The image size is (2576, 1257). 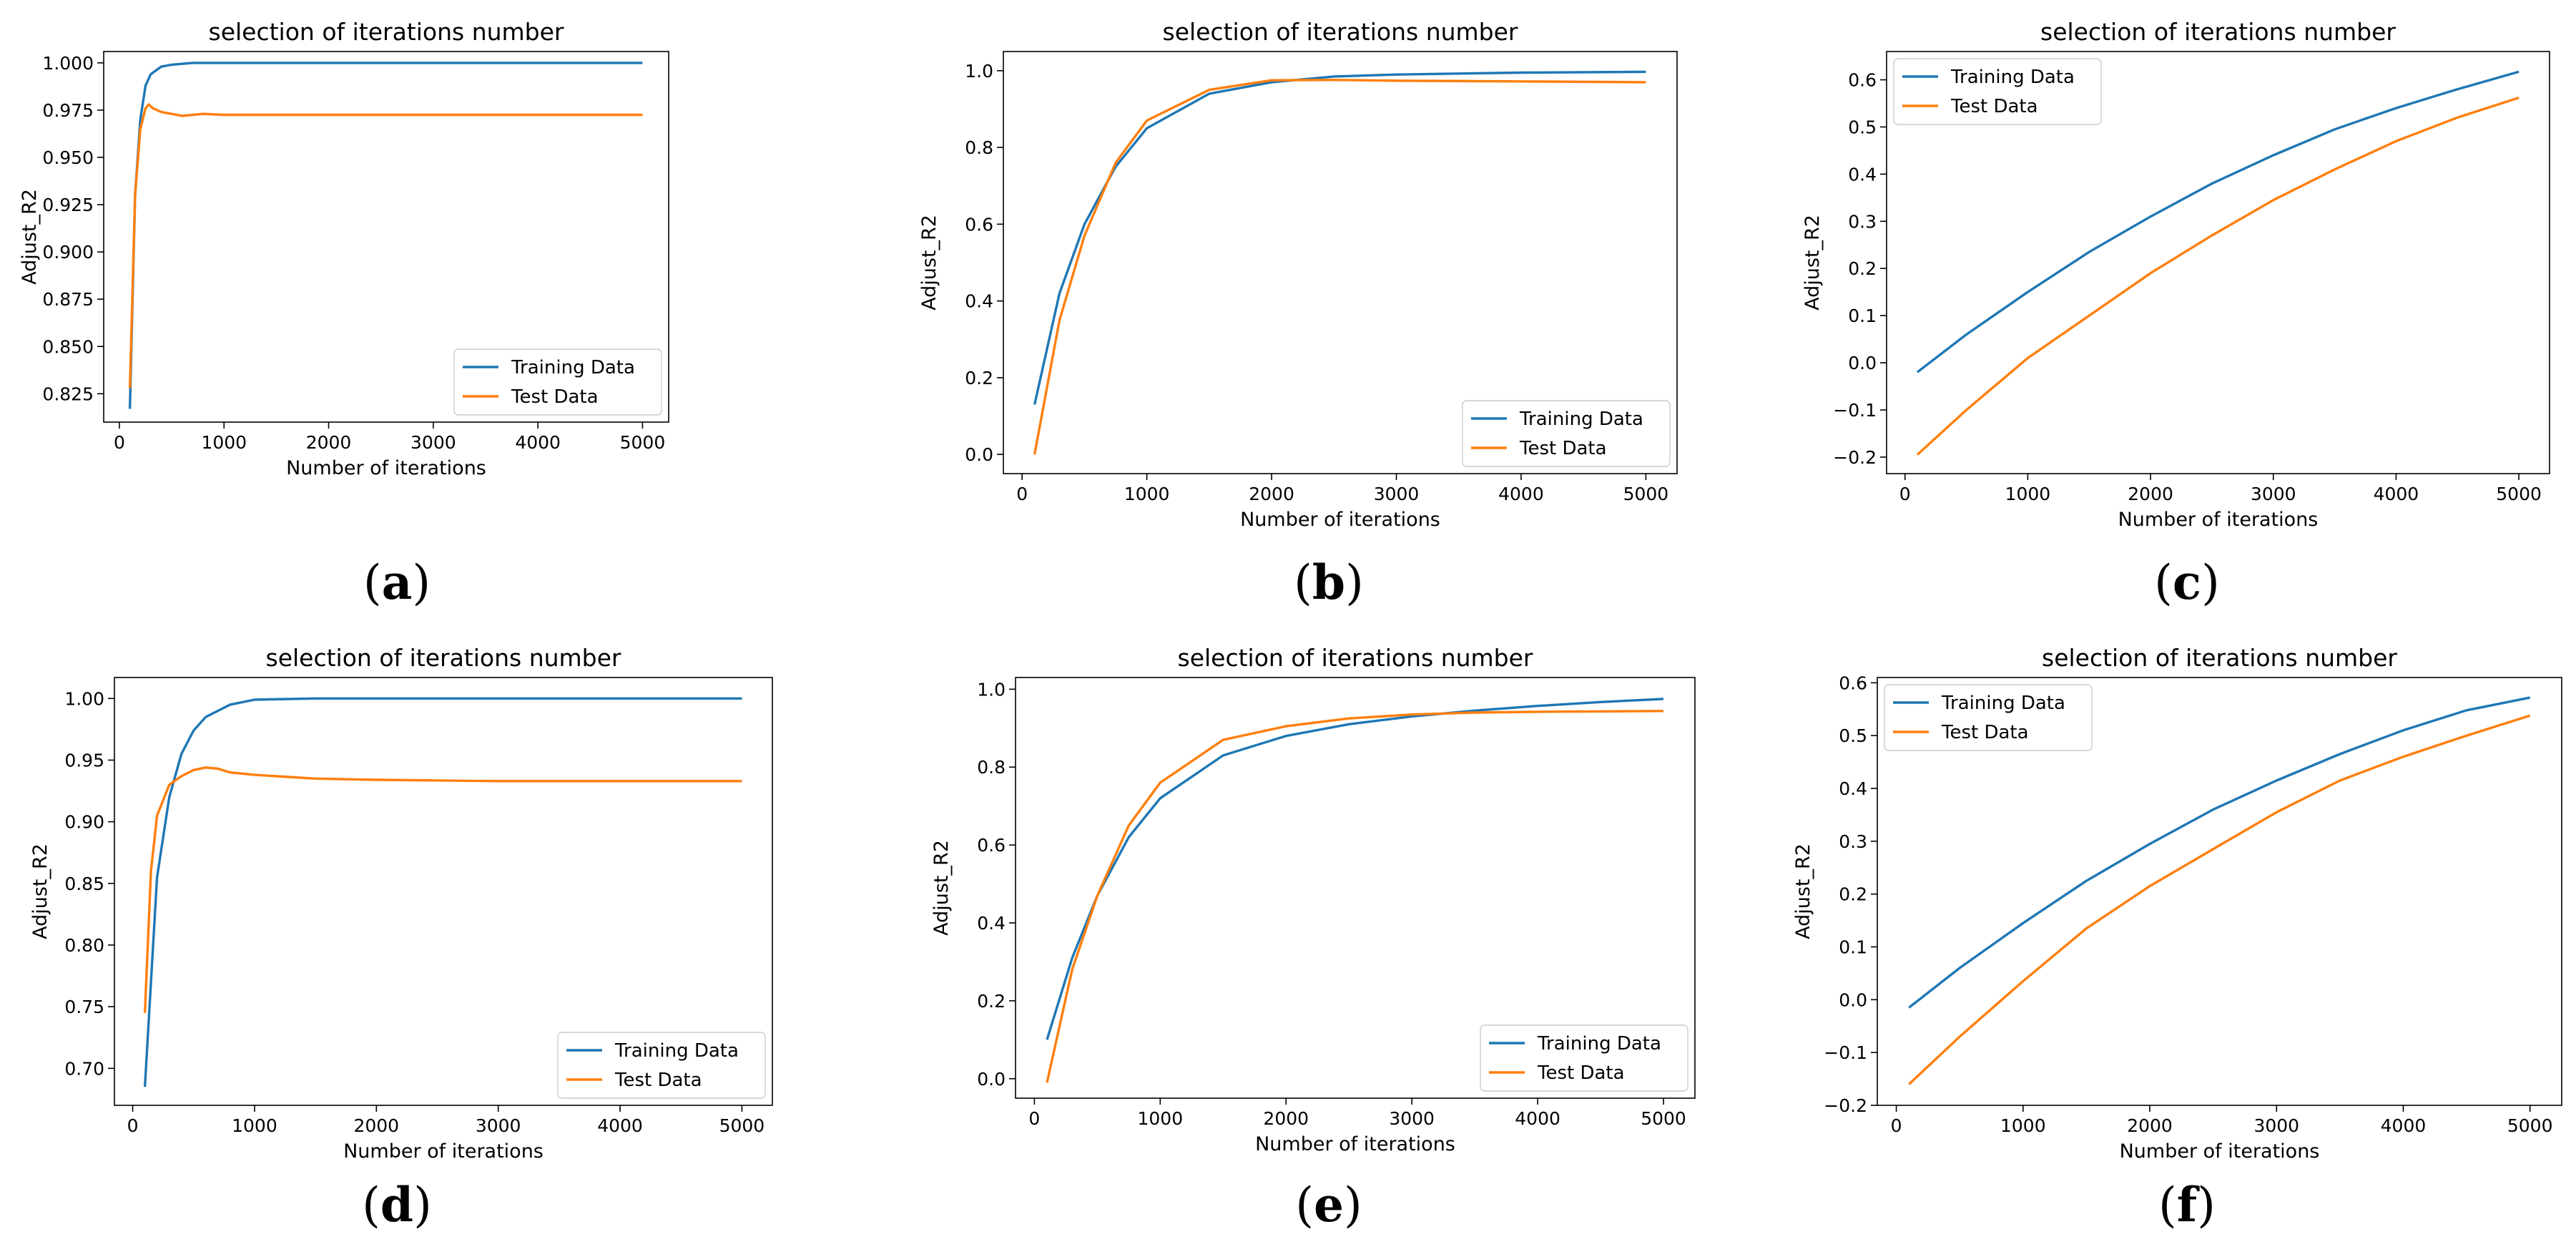 What do you see at coordinates (2187, 1205) in the screenshot?
I see `panel-caption: (f)` at bounding box center [2187, 1205].